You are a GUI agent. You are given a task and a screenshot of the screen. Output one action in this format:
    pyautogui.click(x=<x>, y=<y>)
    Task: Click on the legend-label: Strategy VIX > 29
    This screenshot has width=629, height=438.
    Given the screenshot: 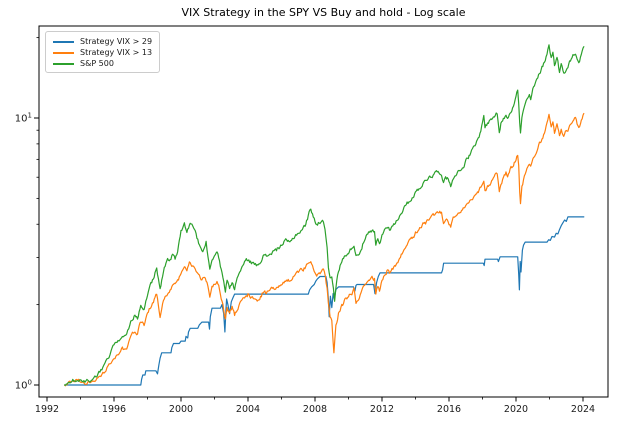 What is the action you would take?
    pyautogui.click(x=116, y=41)
    